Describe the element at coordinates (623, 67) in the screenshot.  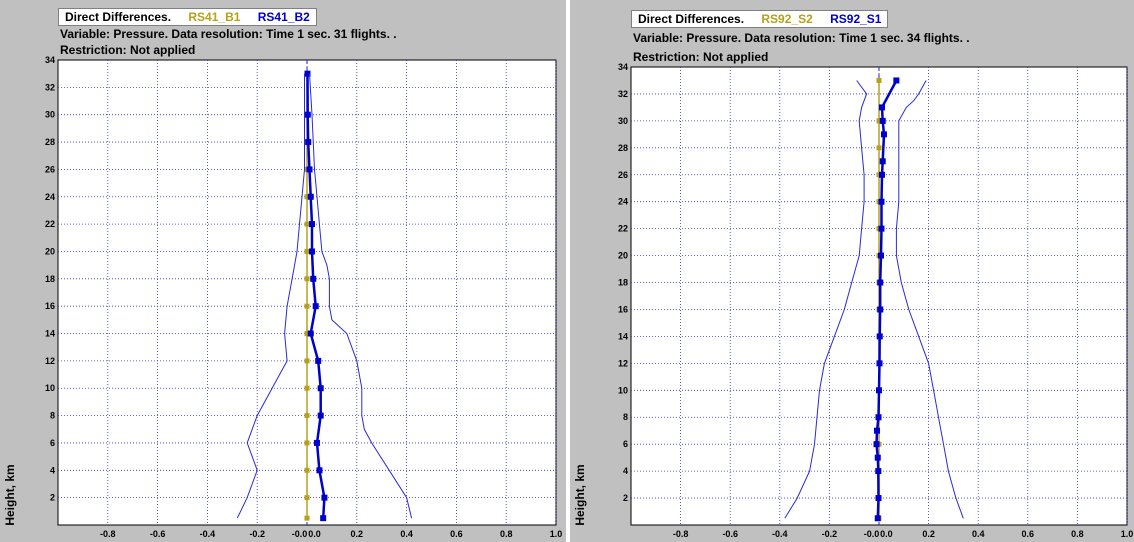
I see `y-tick-label: 34` at that location.